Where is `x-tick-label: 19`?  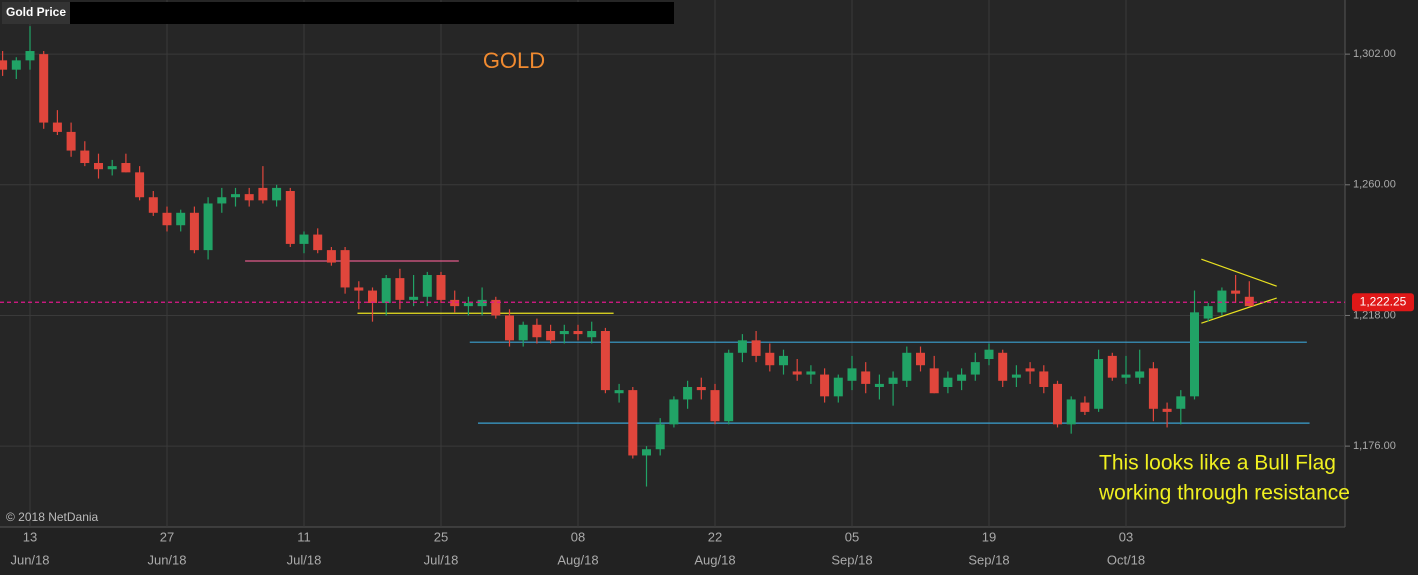 x-tick-label: 19 is located at coordinates (989, 536).